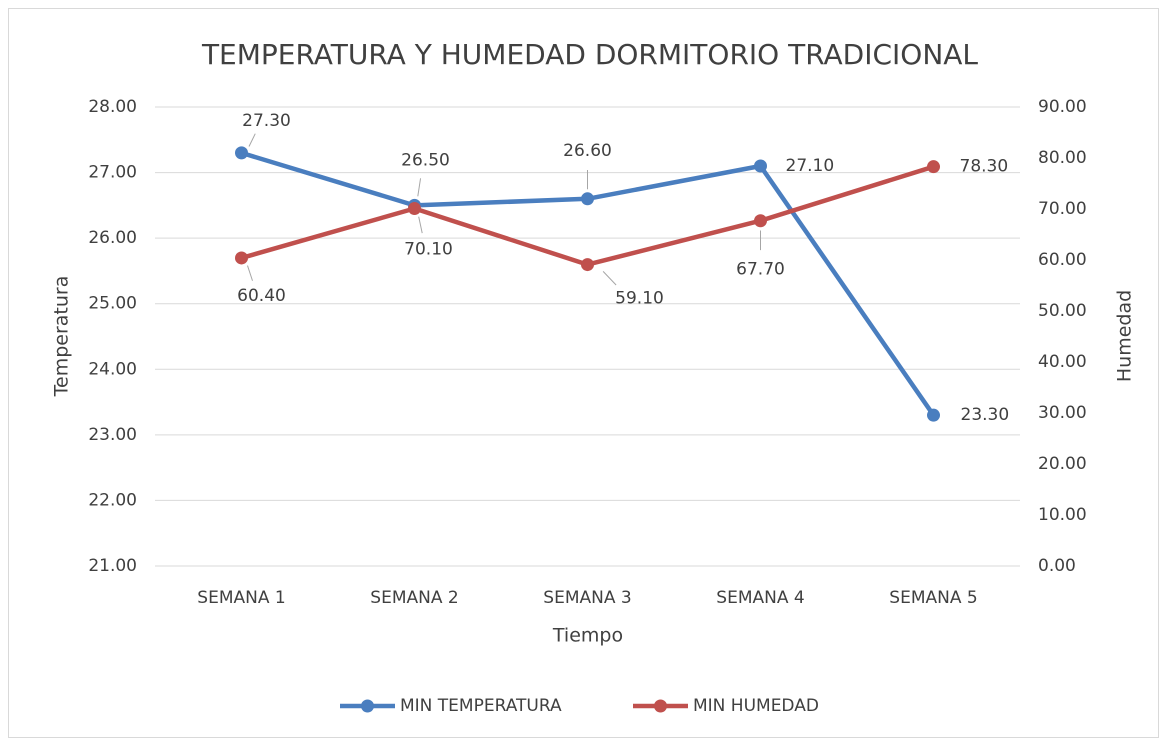 This screenshot has height=743, width=1160. Describe the element at coordinates (261, 296) in the screenshot. I see `data-label: 60.40` at that location.